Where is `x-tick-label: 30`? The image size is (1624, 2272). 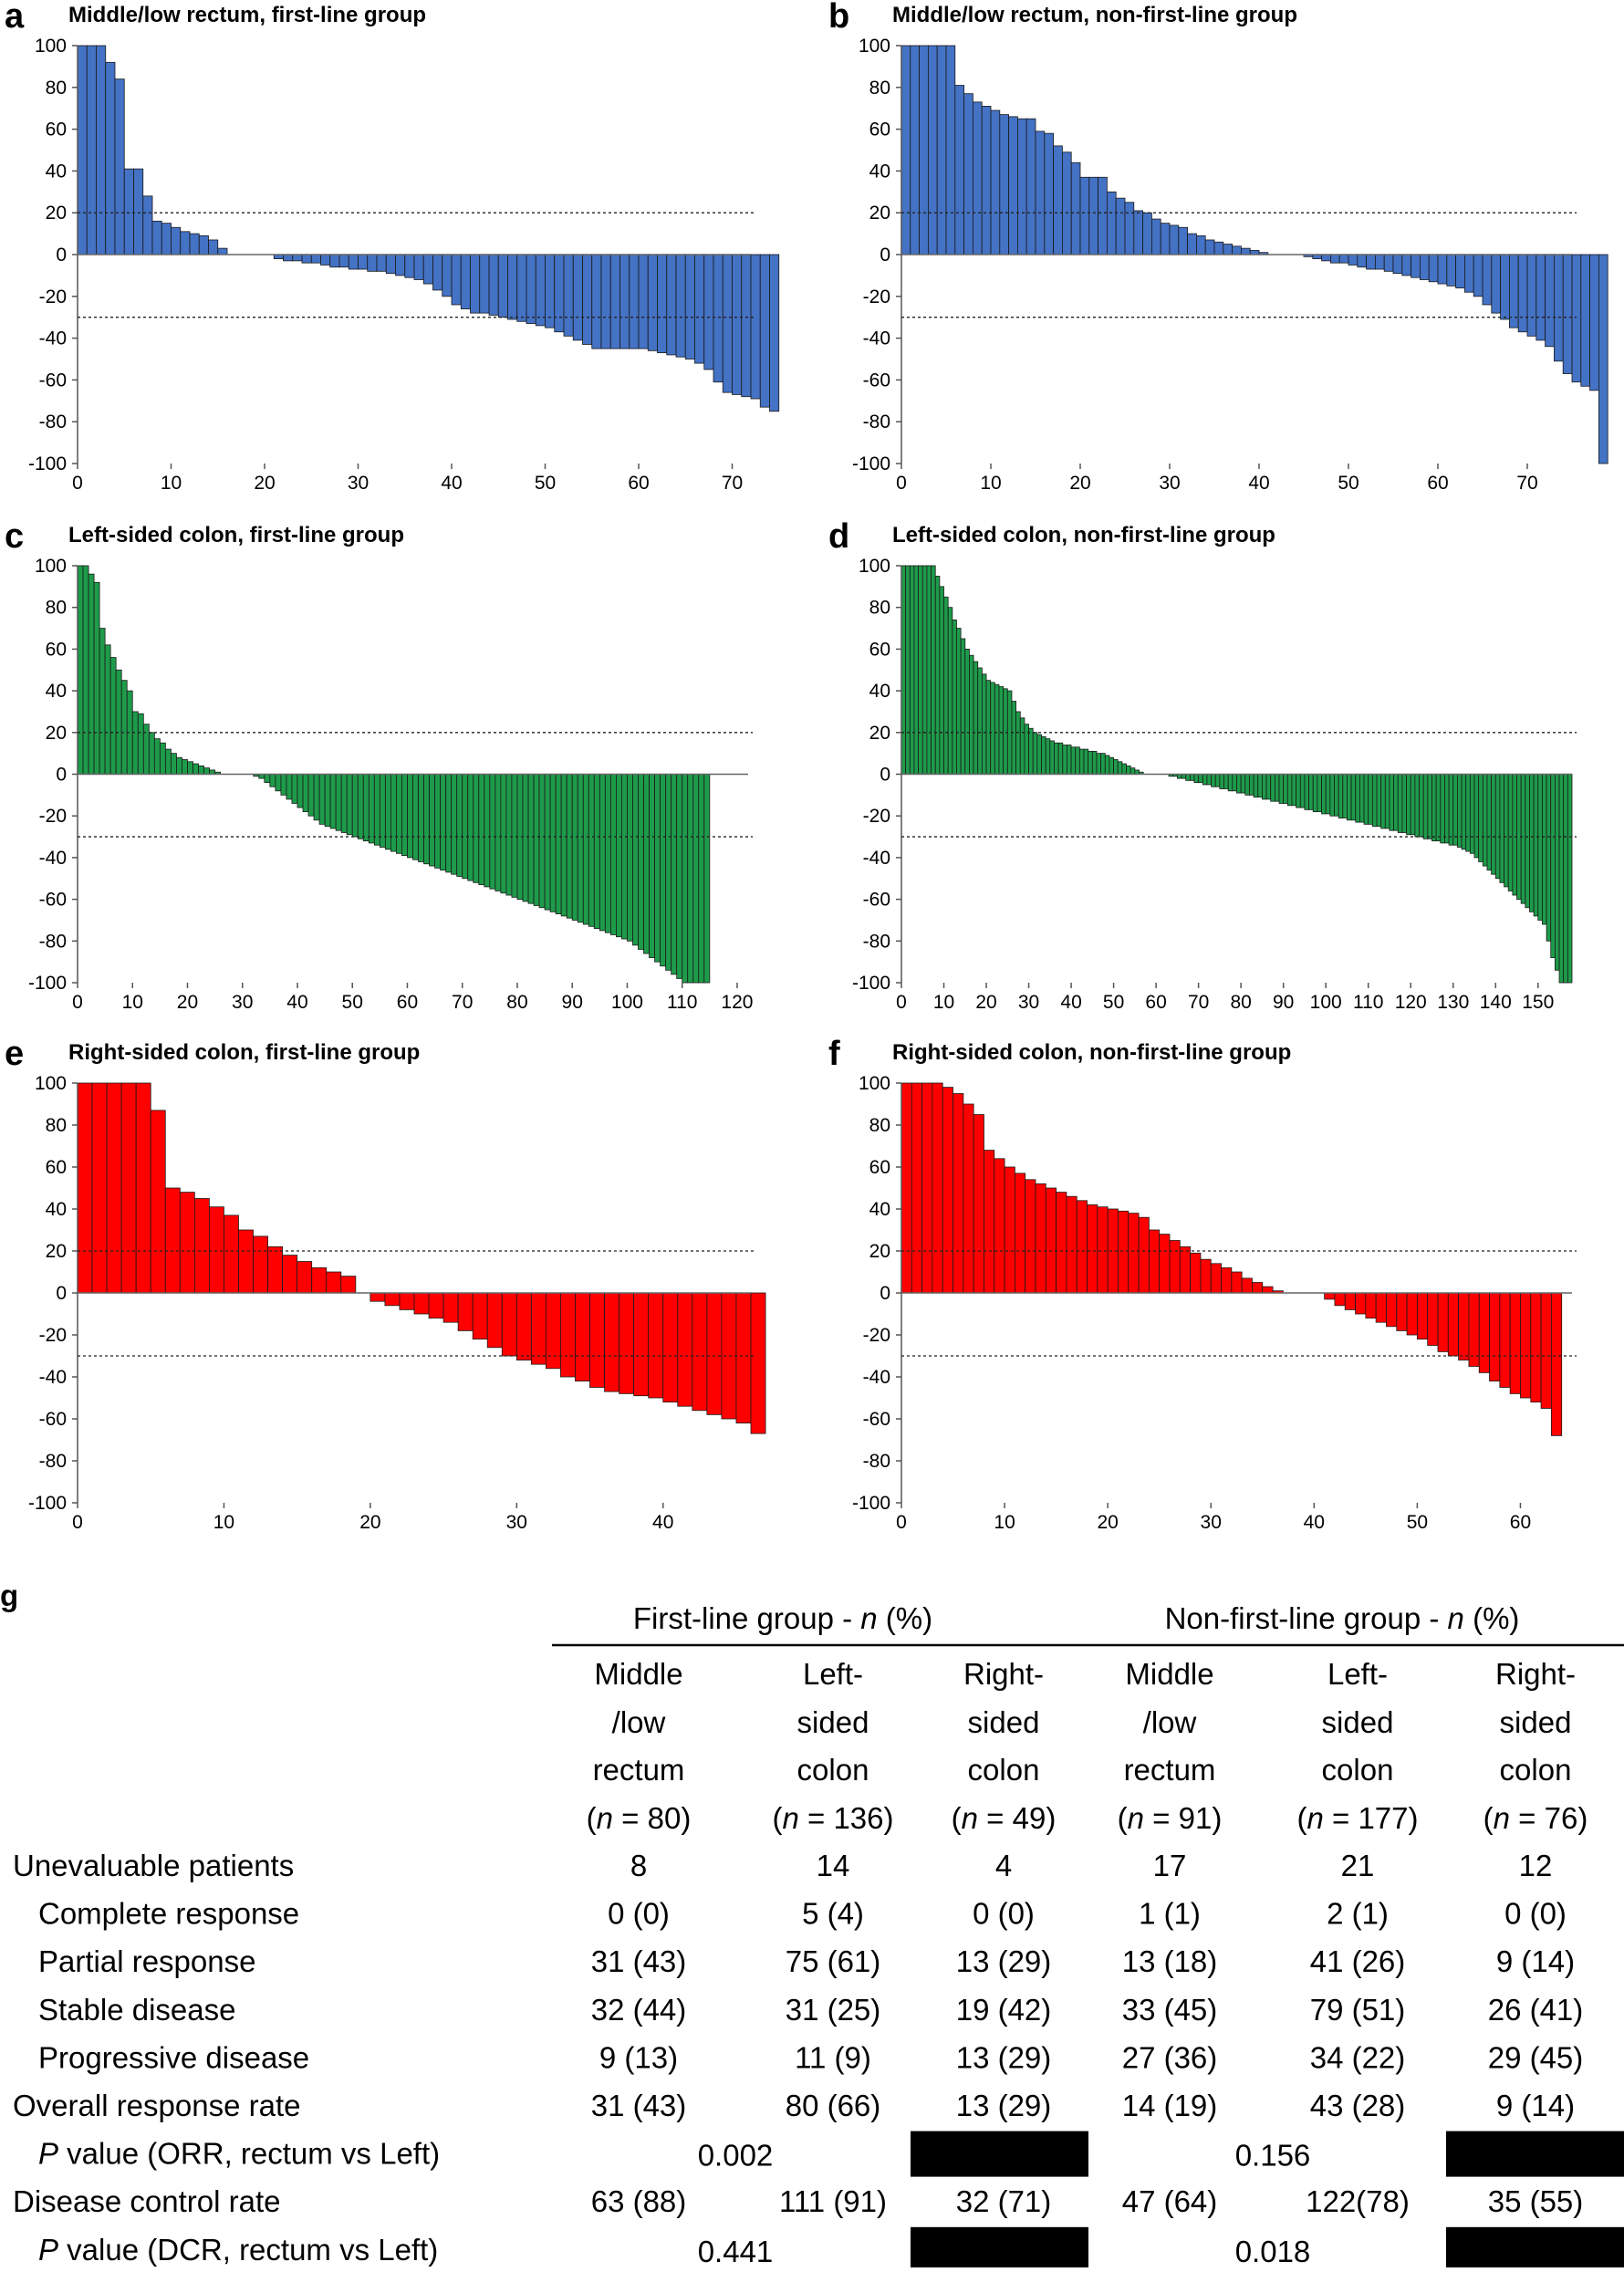
x-tick-label: 30 is located at coordinates (516, 1522).